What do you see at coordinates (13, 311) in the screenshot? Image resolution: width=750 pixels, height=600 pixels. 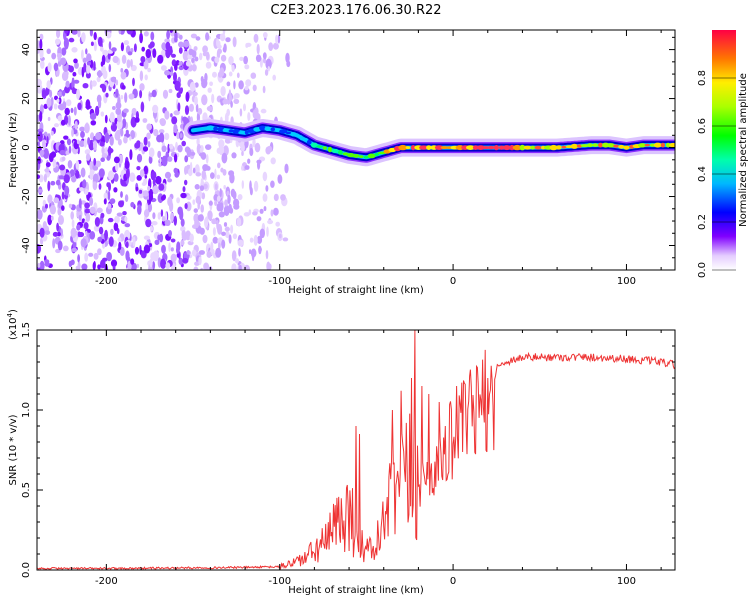 I see `snr-multiplier-close: )` at bounding box center [13, 311].